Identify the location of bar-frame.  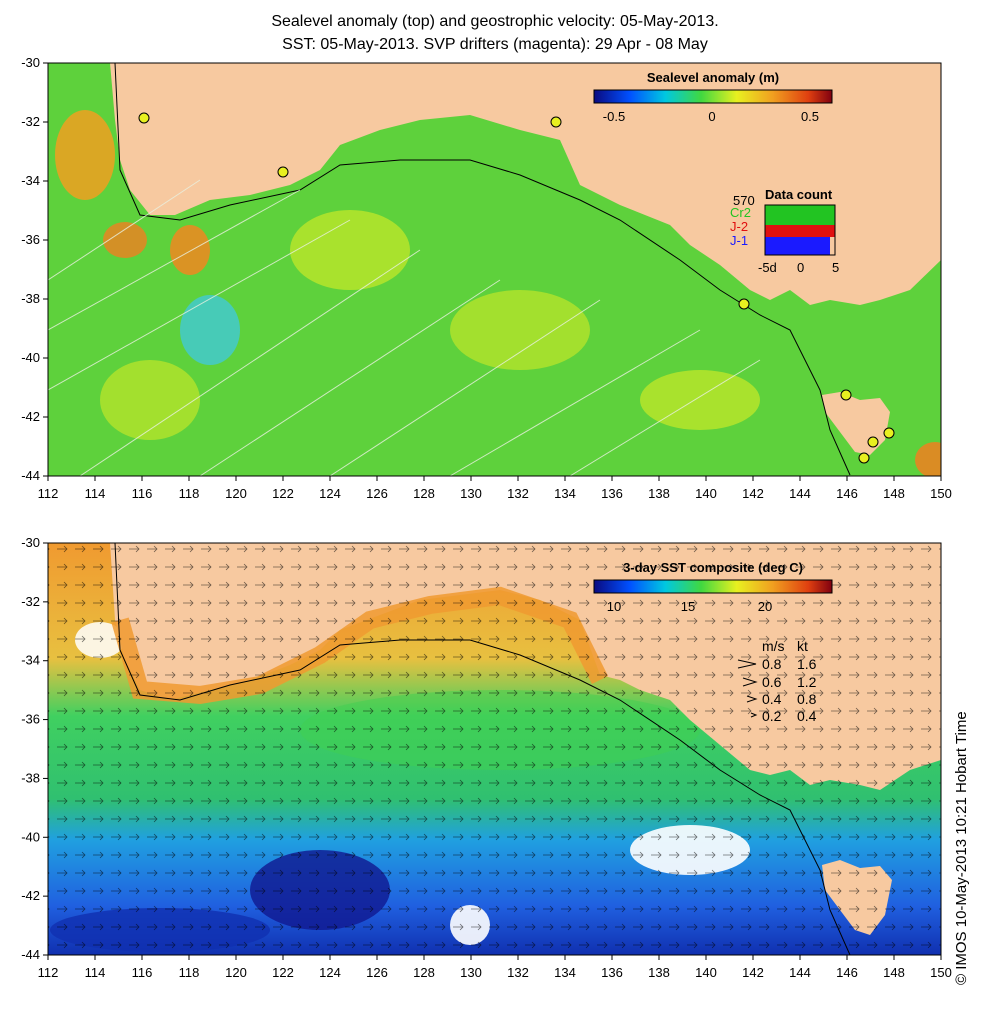
(800, 230).